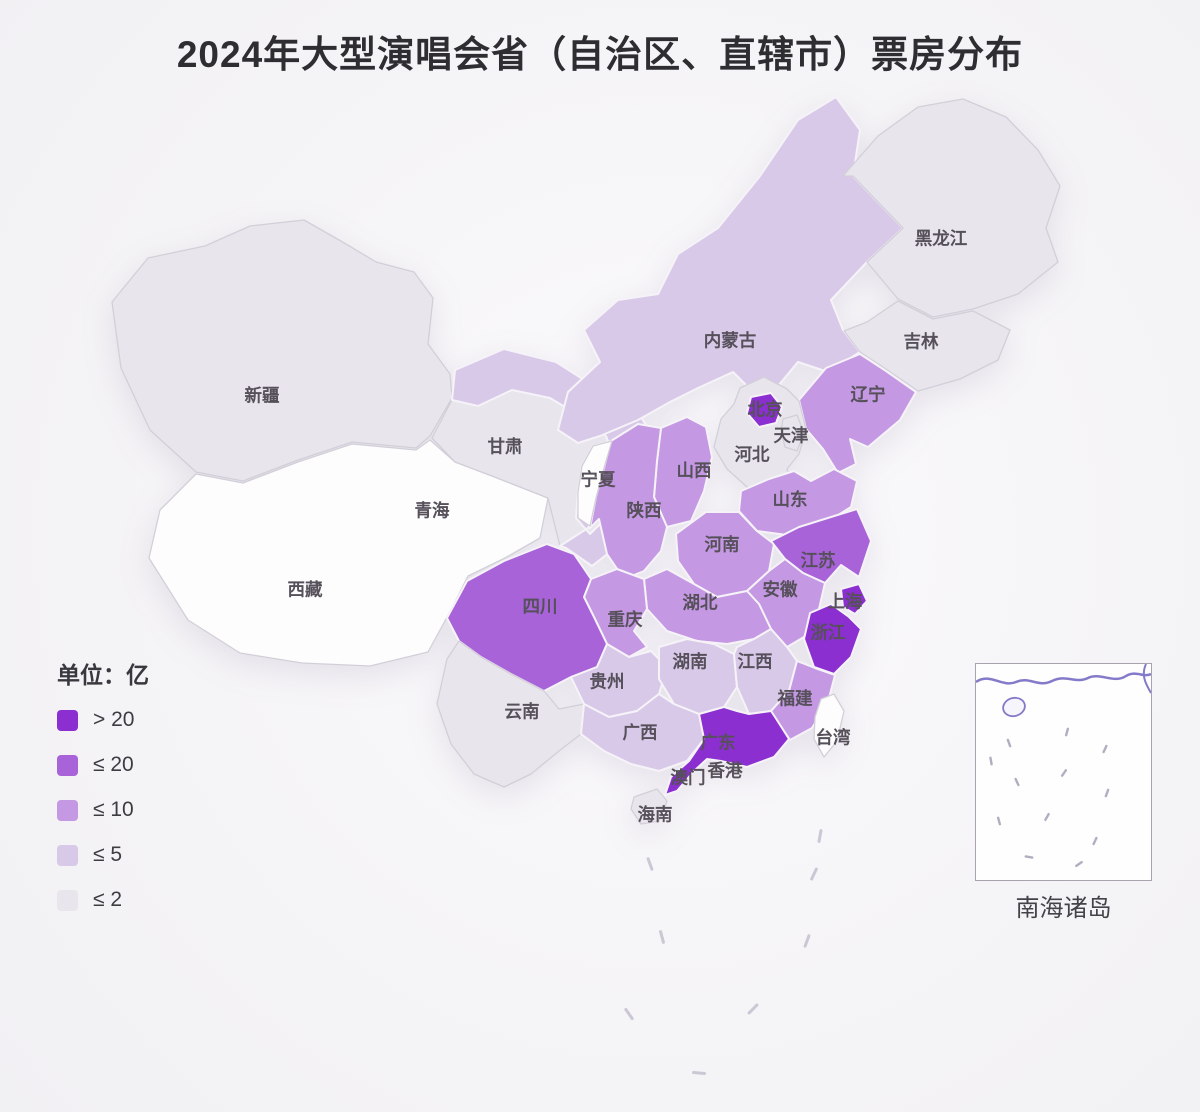  What do you see at coordinates (1063, 908) in the screenshot?
I see `inset-label: 南海诸岛` at bounding box center [1063, 908].